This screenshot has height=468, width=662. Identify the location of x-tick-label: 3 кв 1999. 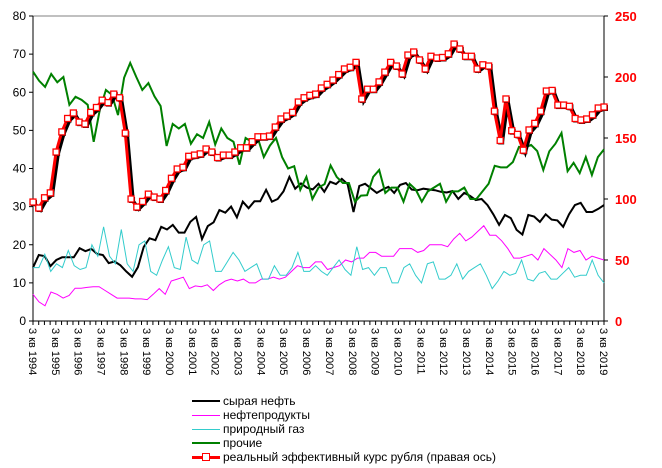
(146, 351).